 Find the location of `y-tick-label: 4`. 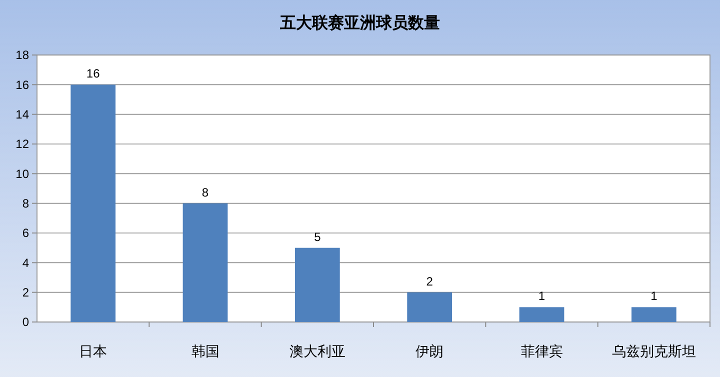

y-tick-label: 4 is located at coordinates (26, 263).